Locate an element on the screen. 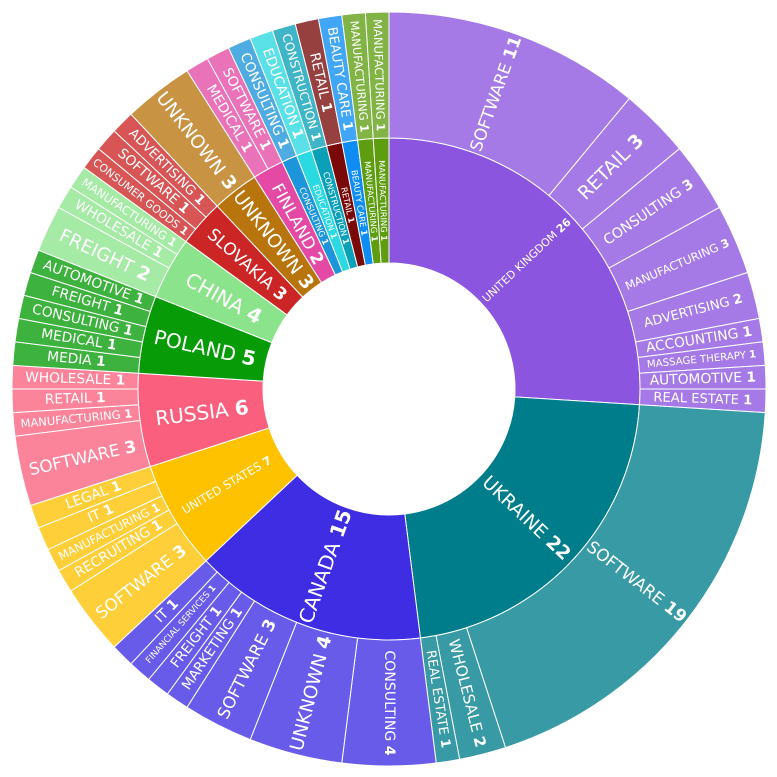 The height and width of the screenshot is (777, 777). industry-label-manufacturing: MANUFACTURING 1 is located at coordinates (379, 75).